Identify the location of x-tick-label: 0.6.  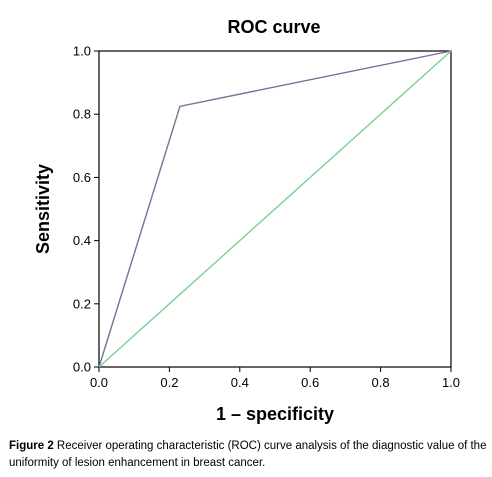
(310, 382).